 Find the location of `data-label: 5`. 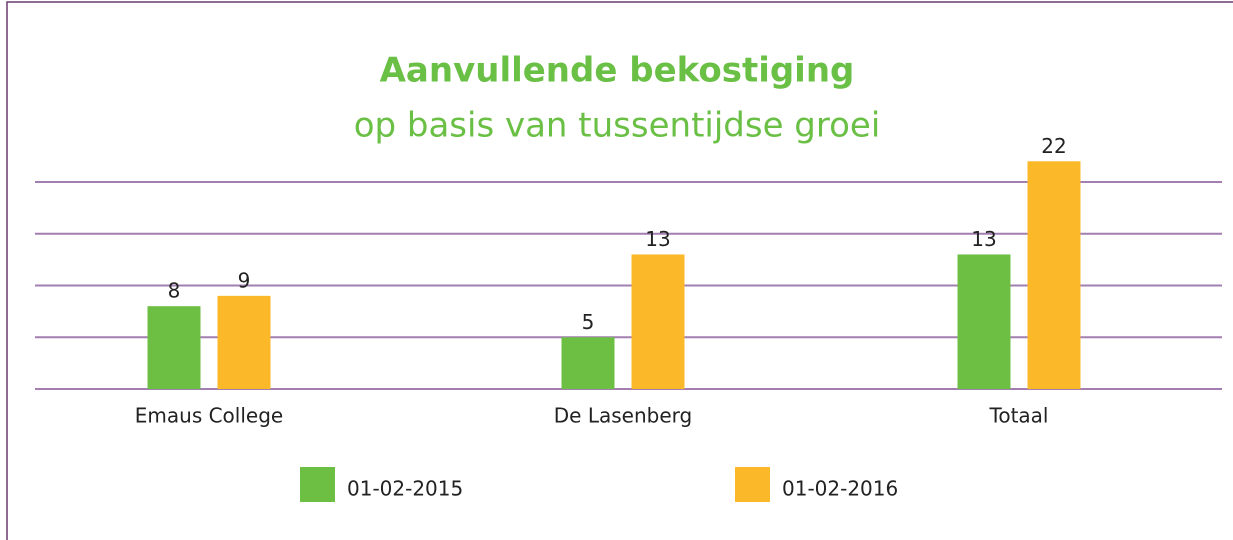

data-label: 5 is located at coordinates (588, 322).